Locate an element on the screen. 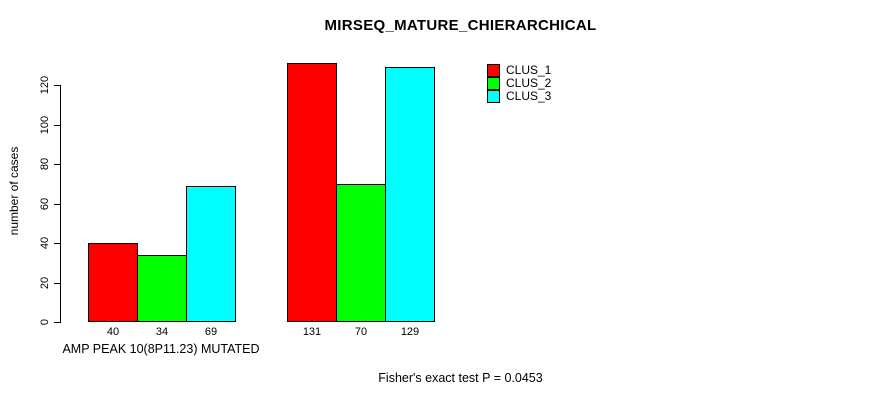 Image resolution: width=890 pixels, height=400 pixels. legend: CLUS_1 CLUS_2 CLUS_3 is located at coordinates (519, 83).